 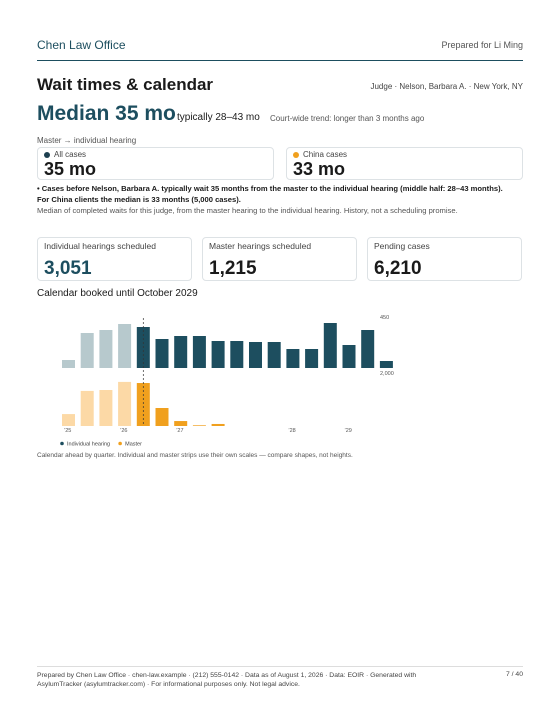 I want to click on wait-card: China cases 33 mo, so click(x=404, y=163).